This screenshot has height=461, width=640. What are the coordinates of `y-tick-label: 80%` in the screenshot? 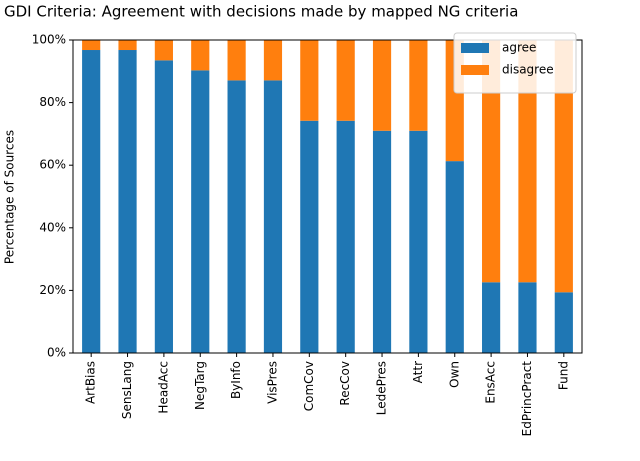 It's located at (52, 102).